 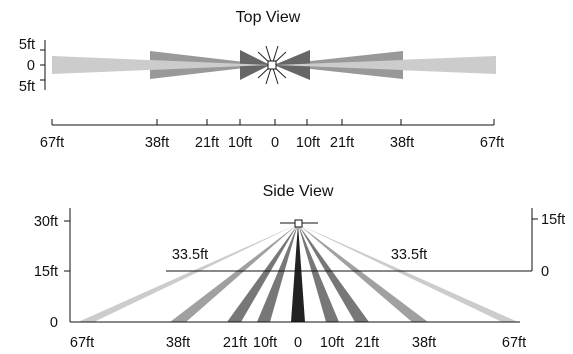 I want to click on side-beam-21-right, so click(x=333, y=273).